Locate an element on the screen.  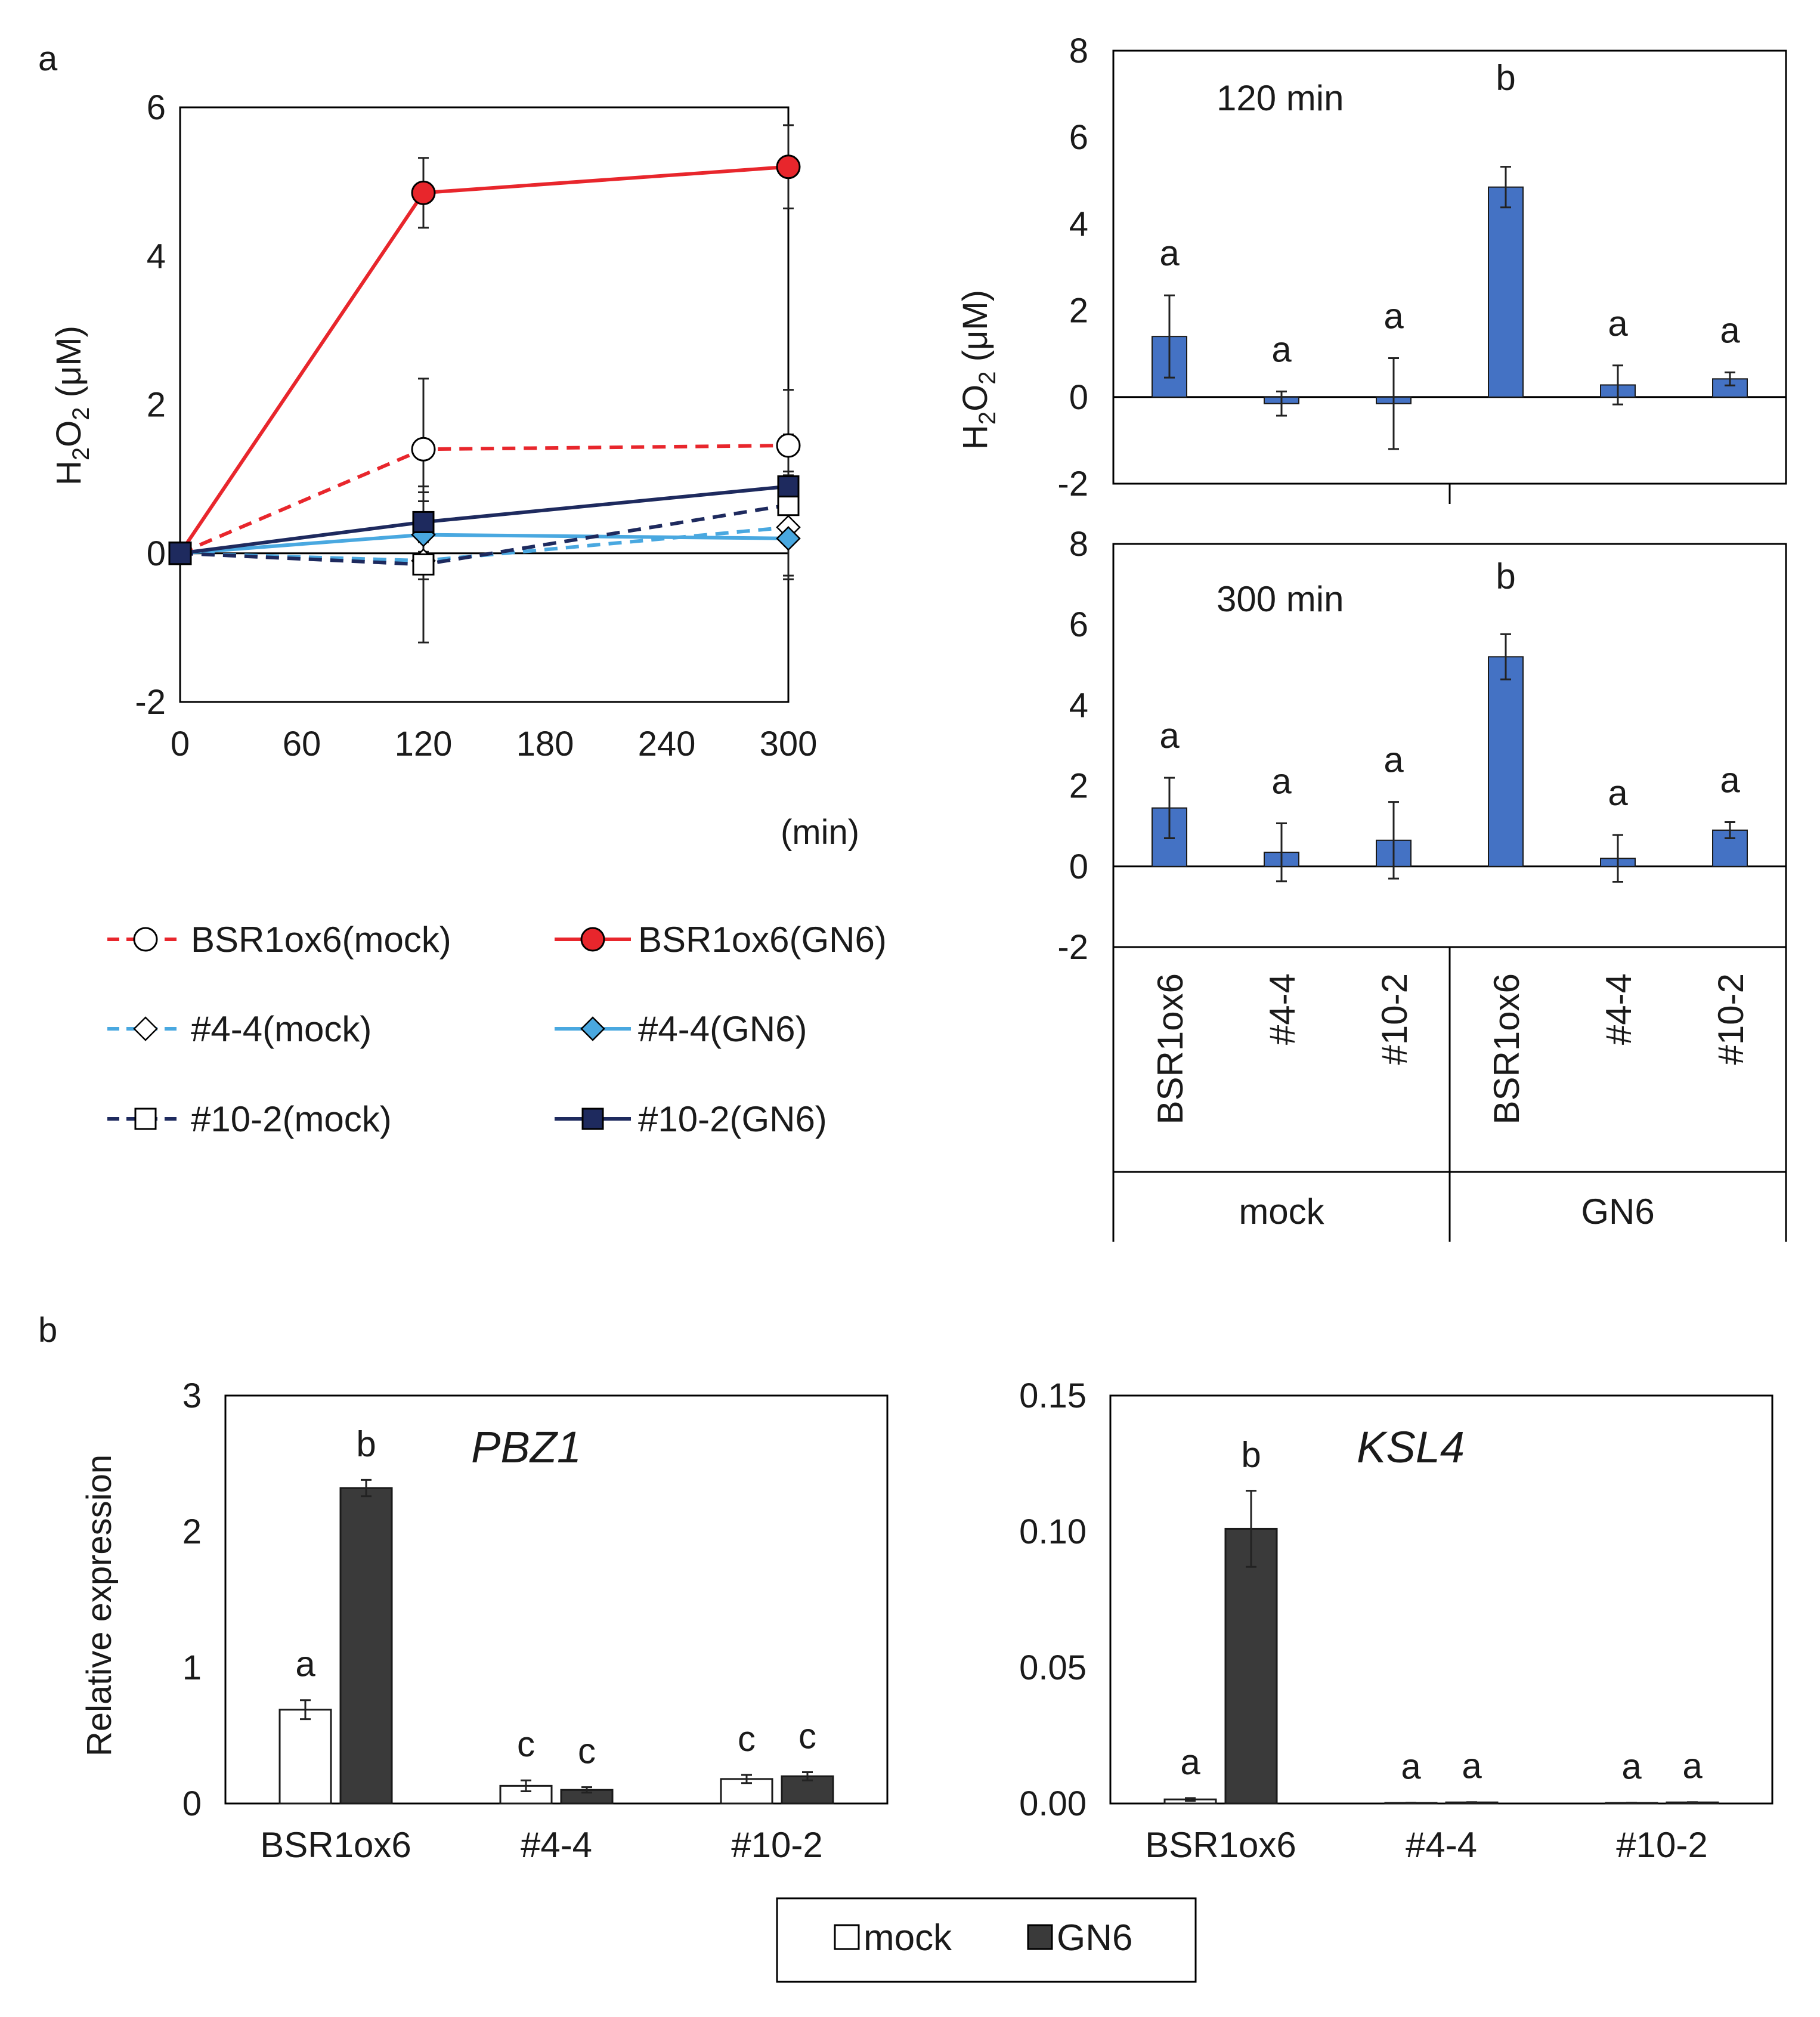
bar-y-tick-label: 6 is located at coordinates (1078, 137).